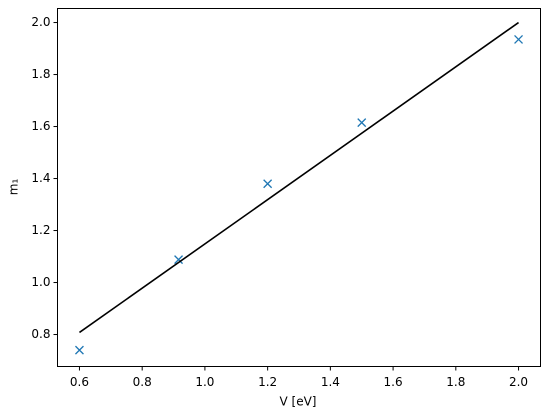  Describe the element at coordinates (142, 382) in the screenshot. I see `x-tick-label: 0.8` at that location.